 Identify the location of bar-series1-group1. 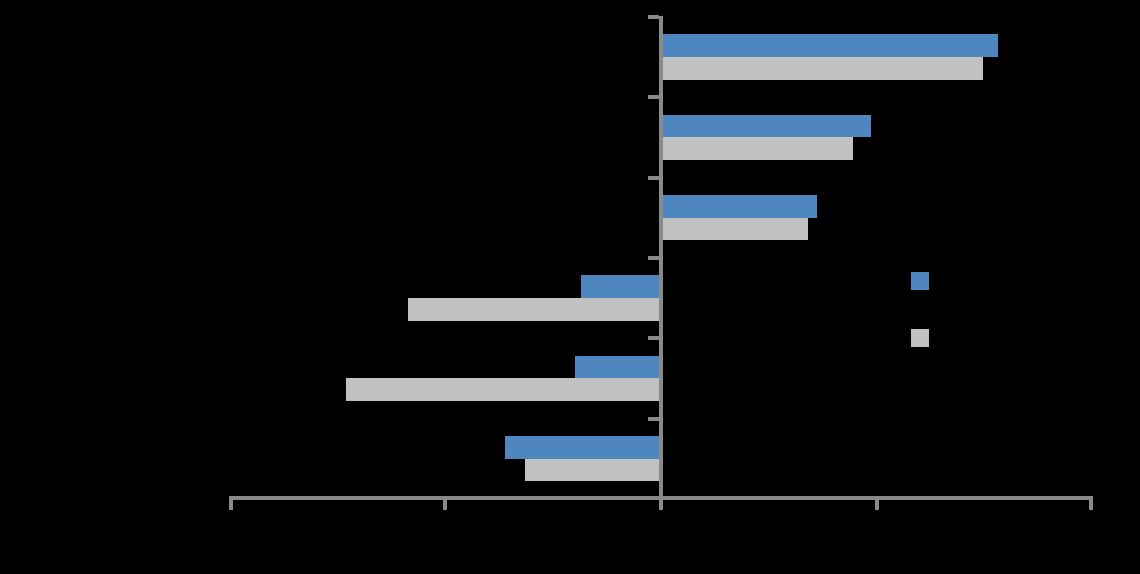
(829, 46).